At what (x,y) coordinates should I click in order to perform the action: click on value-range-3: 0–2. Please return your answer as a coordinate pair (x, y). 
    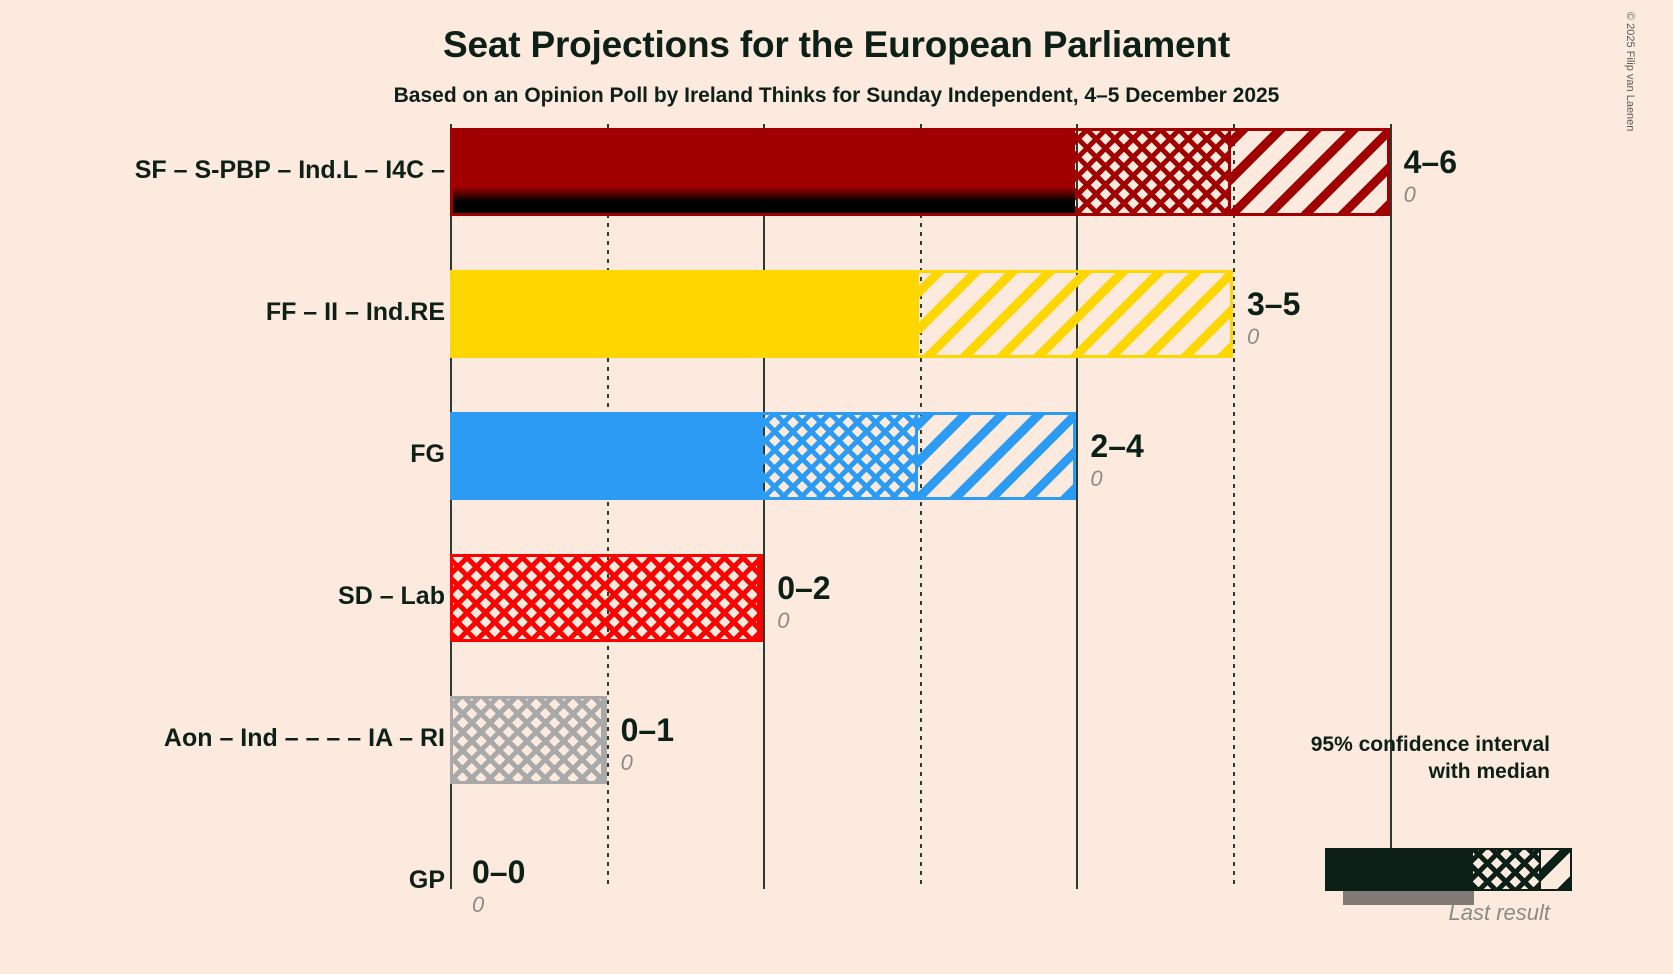
    Looking at the image, I should click on (804, 588).